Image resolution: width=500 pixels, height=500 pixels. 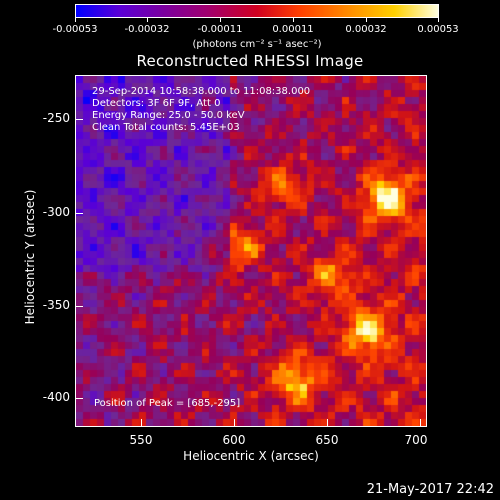 I want to click on info-detectors: Detectors: 3F 6F 9F, Att 0, so click(x=156, y=103).